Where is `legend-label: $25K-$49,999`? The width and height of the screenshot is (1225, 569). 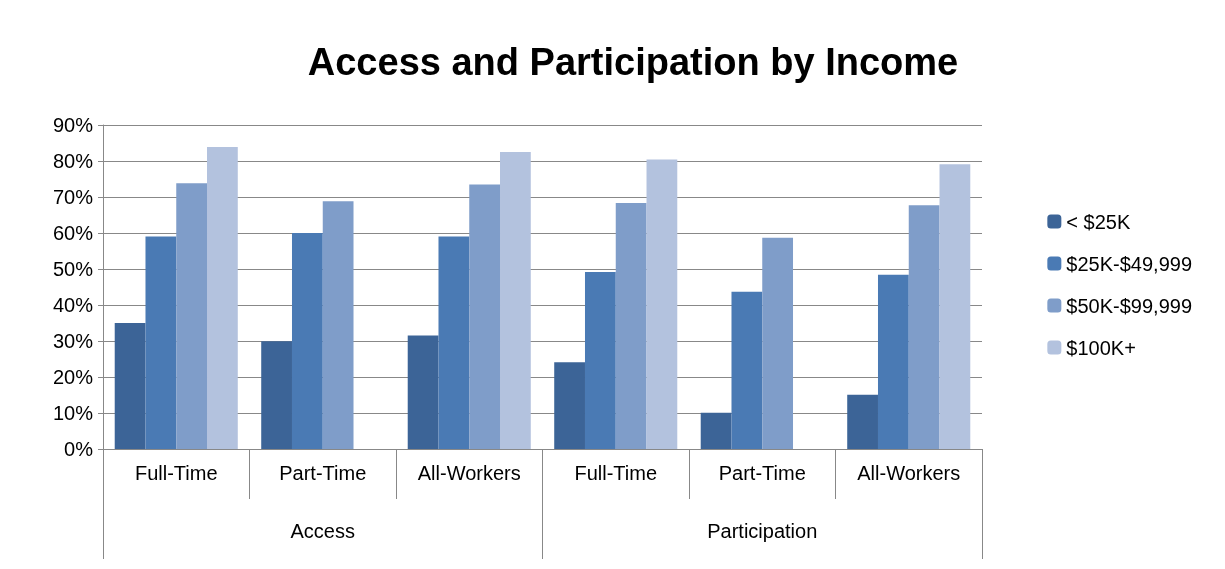 legend-label: $25K-$49,999 is located at coordinates (1129, 263).